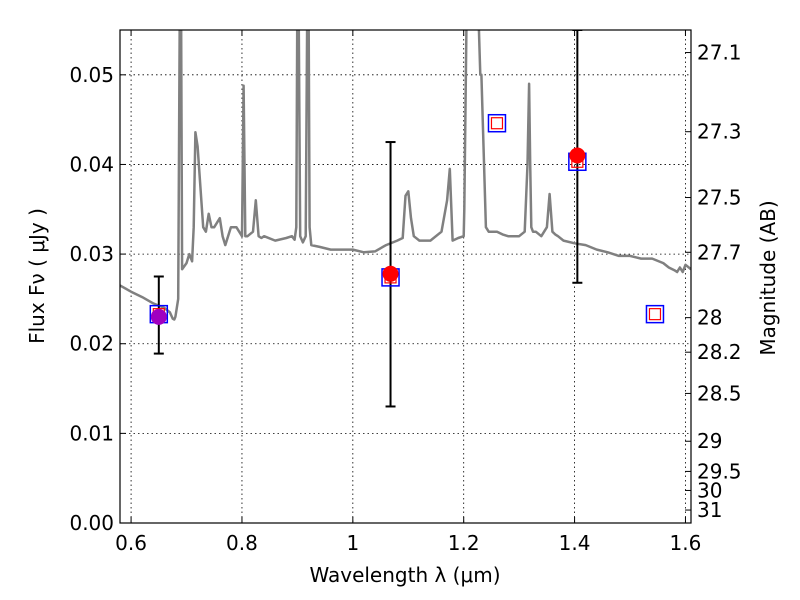 This screenshot has width=800, height=600. Describe the element at coordinates (719, 352) in the screenshot. I see `right-tick-label: 28.2` at that location.